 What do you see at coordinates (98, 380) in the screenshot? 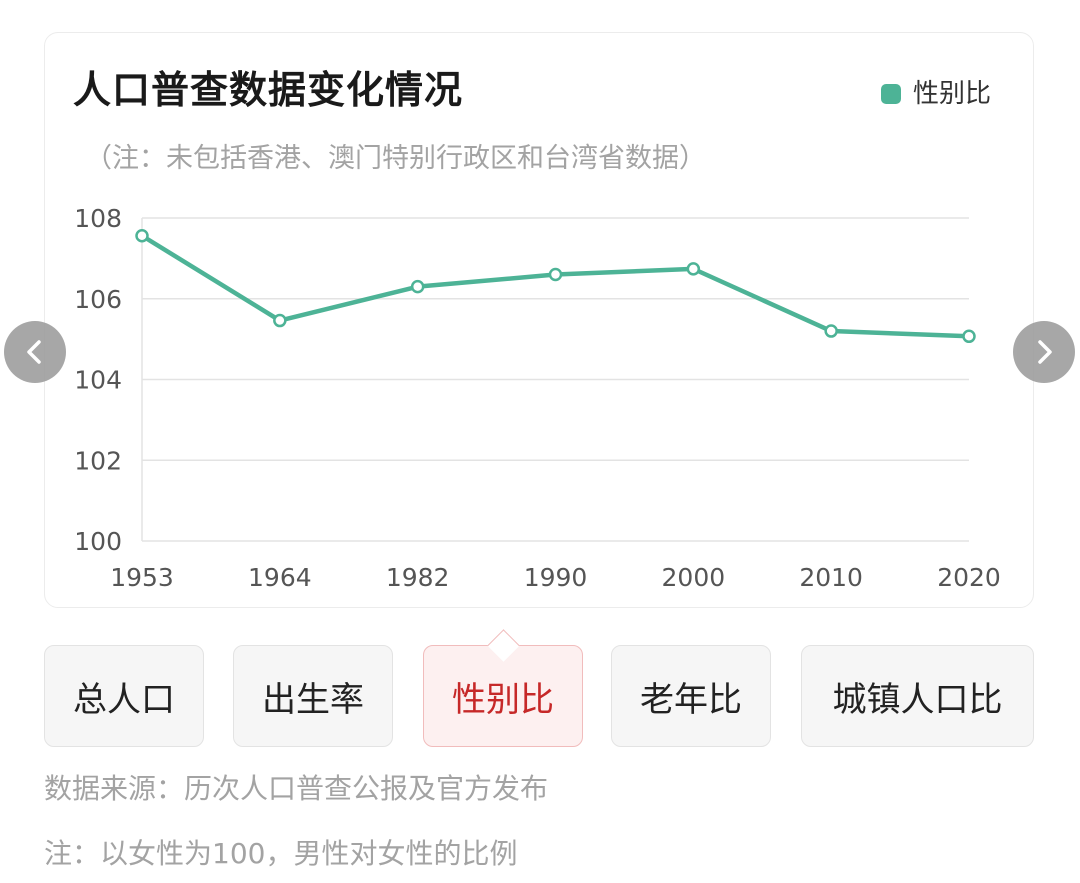
I see `y-tick-label: 104` at bounding box center [98, 380].